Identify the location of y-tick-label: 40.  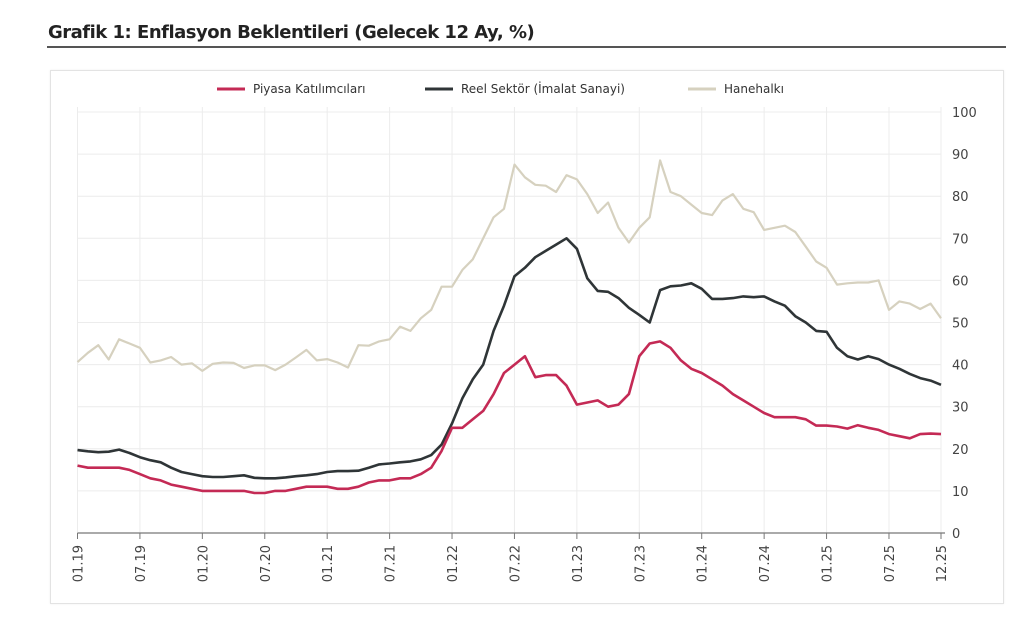
(960, 366).